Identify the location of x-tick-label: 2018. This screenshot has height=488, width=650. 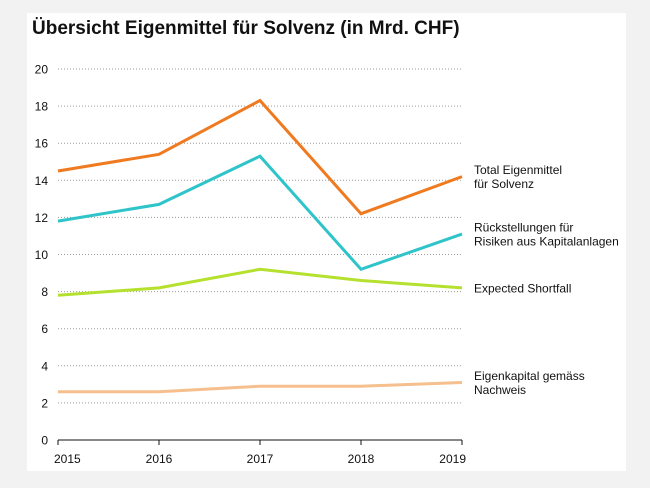
(361, 459).